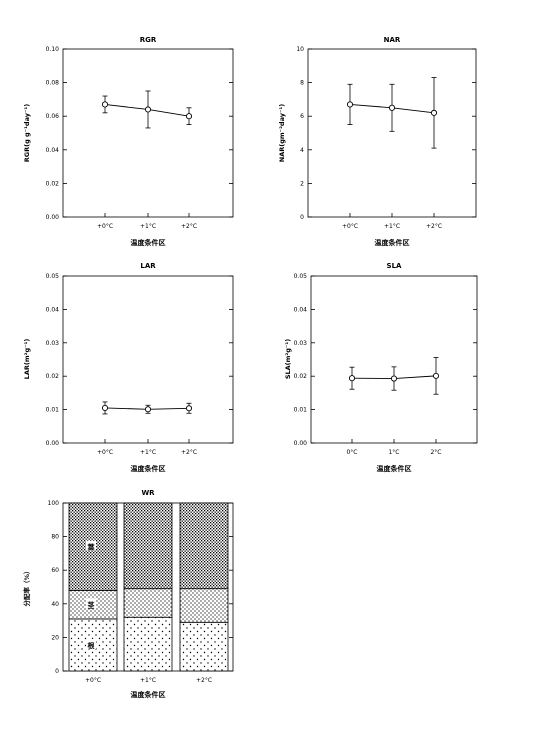 The width and height of the screenshot is (552, 729). I want to click on y-tick-label: 4, so click(302, 150).